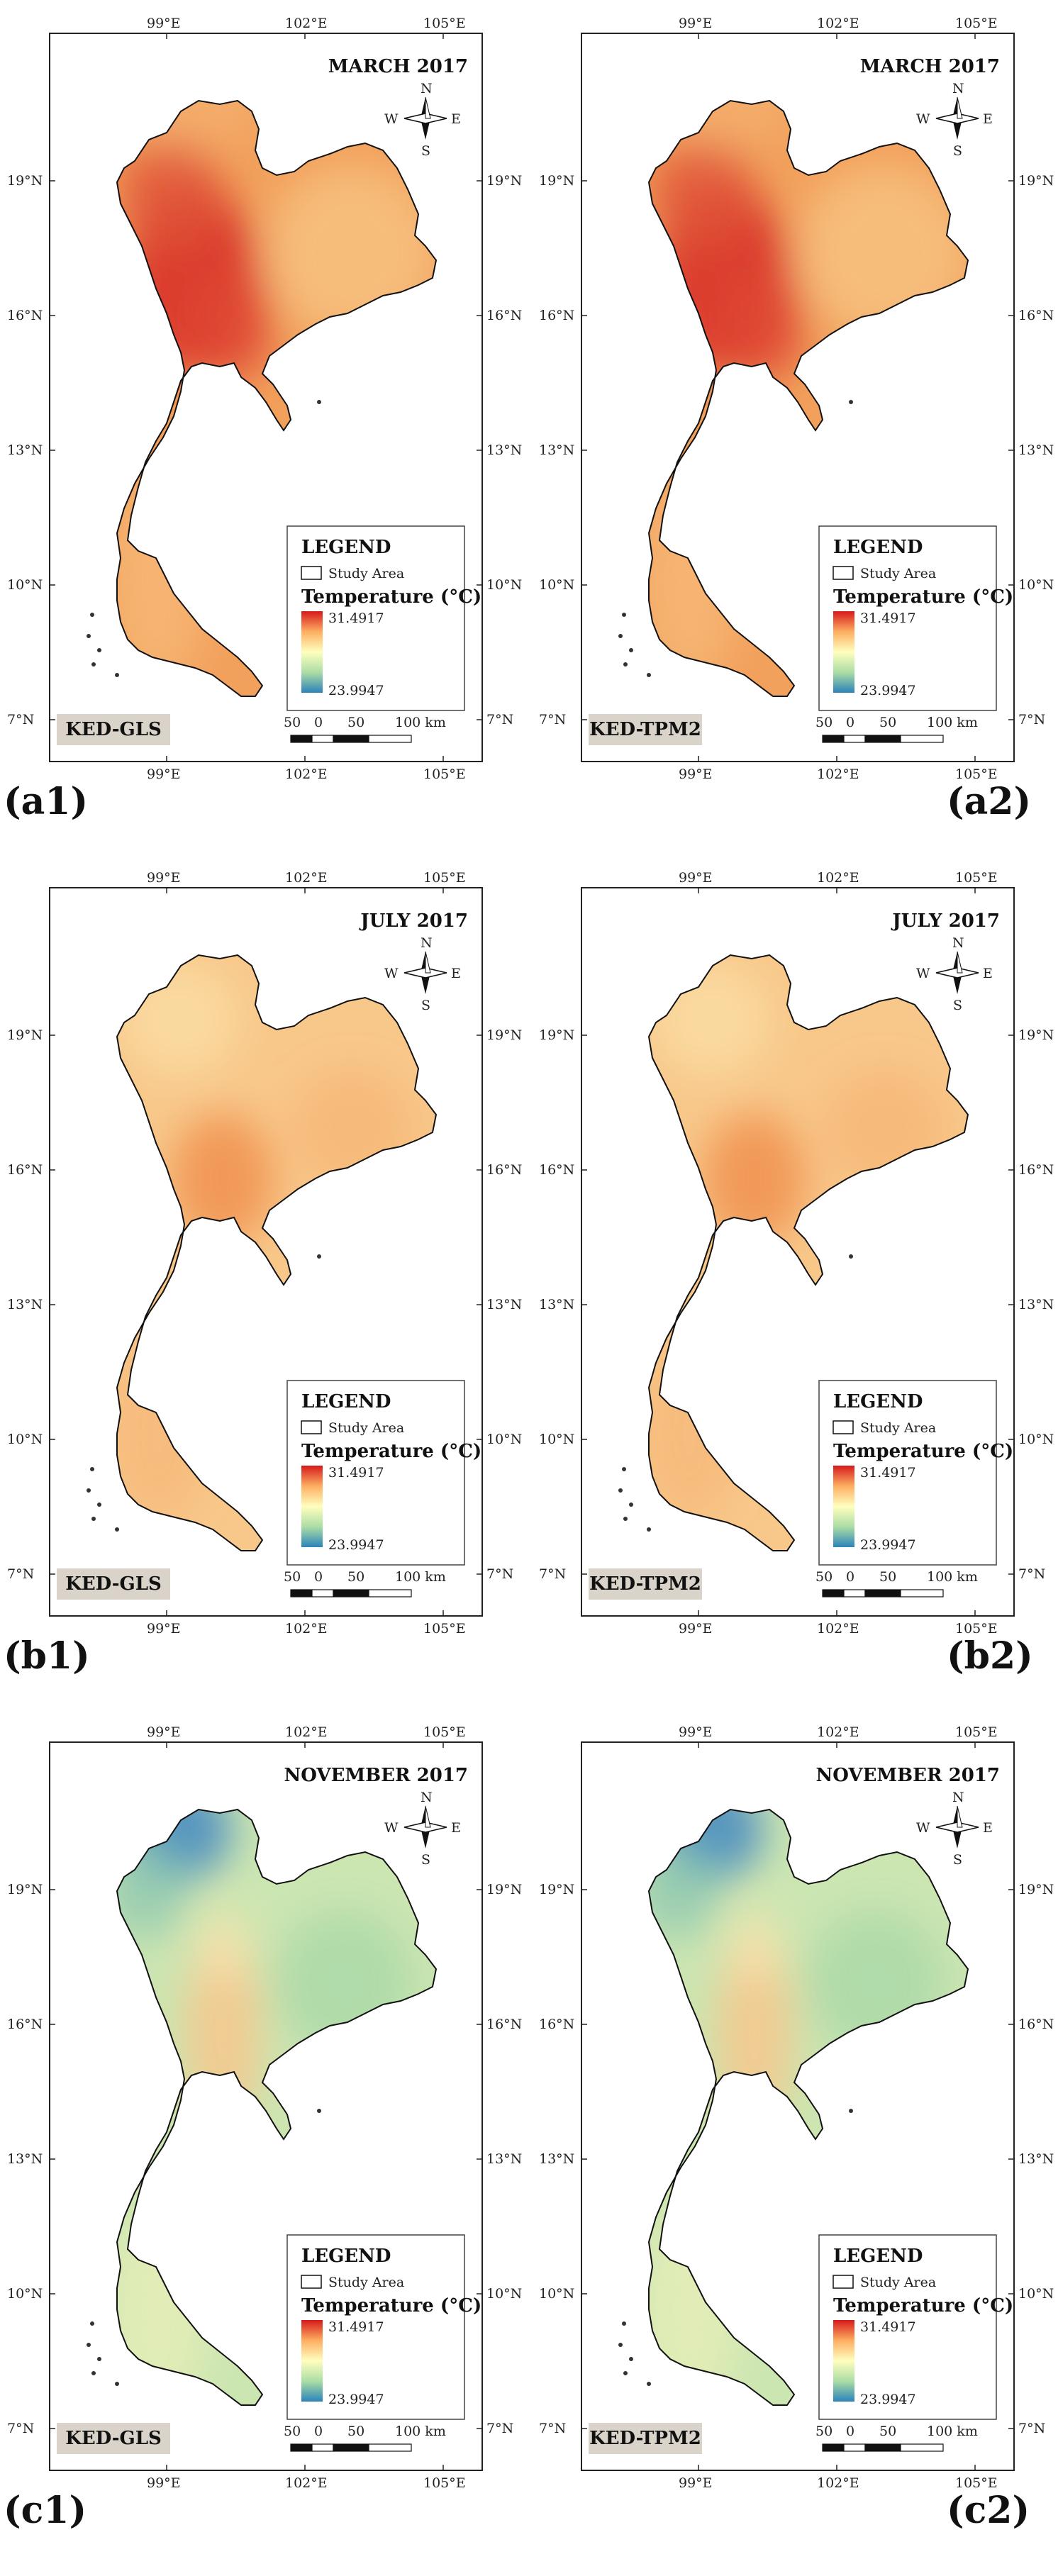  I want to click on map-title: JULY 2017, so click(945, 921).